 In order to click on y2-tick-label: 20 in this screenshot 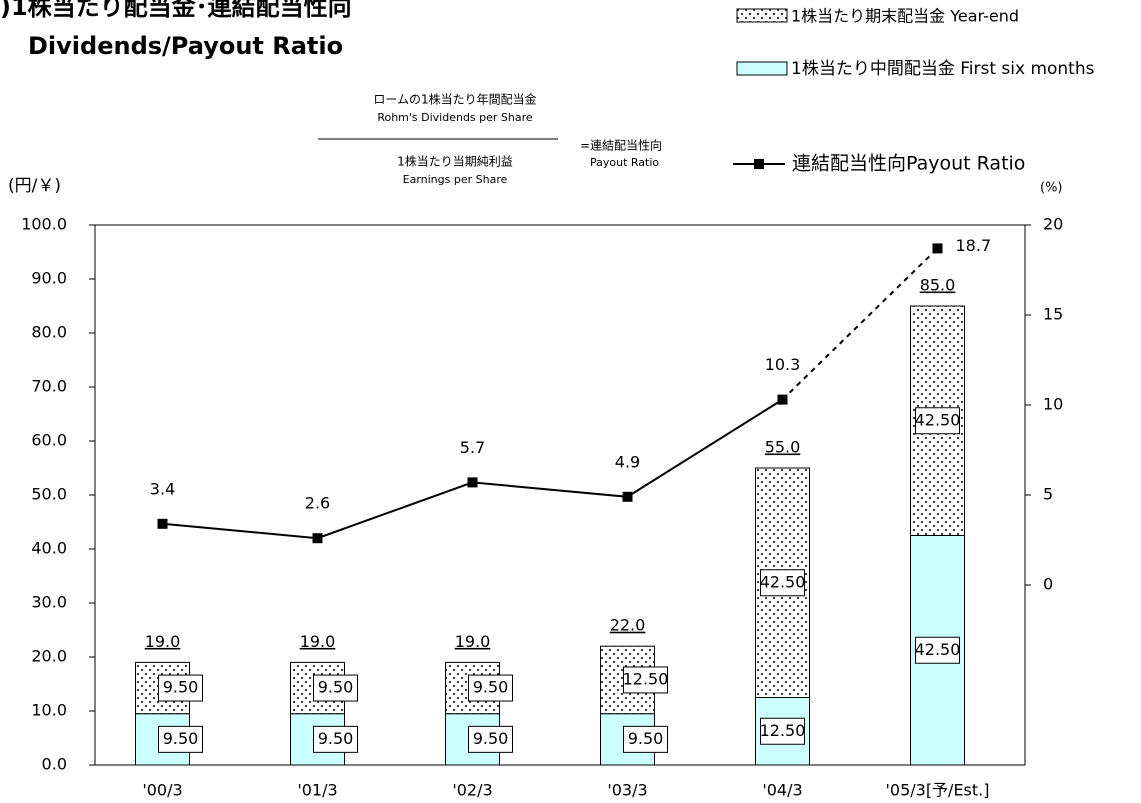, I will do `click(1053, 224)`.